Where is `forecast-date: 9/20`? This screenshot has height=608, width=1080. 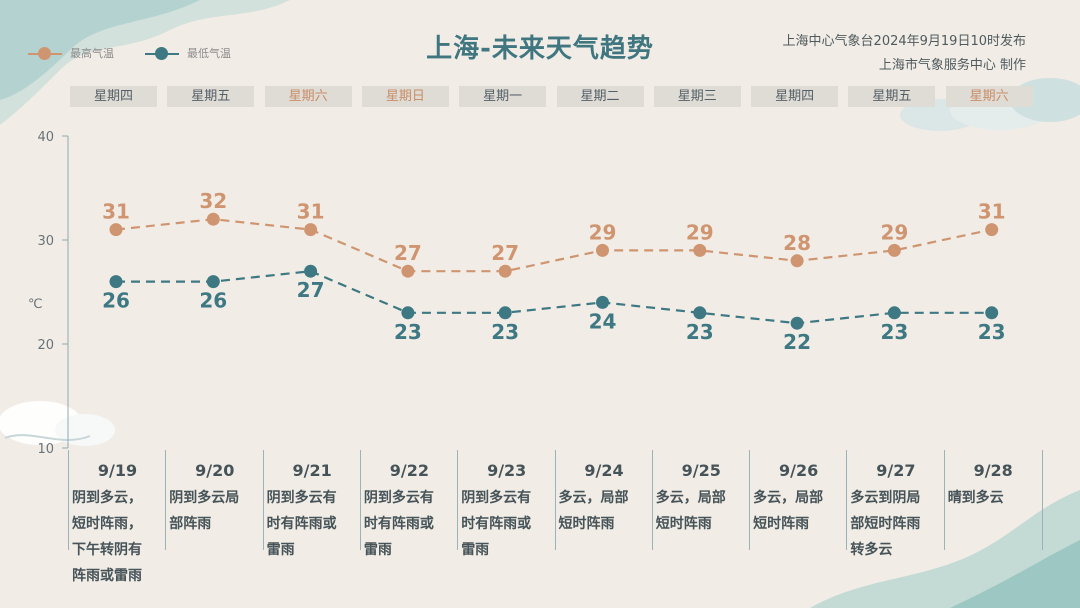 forecast-date: 9/20 is located at coordinates (215, 470).